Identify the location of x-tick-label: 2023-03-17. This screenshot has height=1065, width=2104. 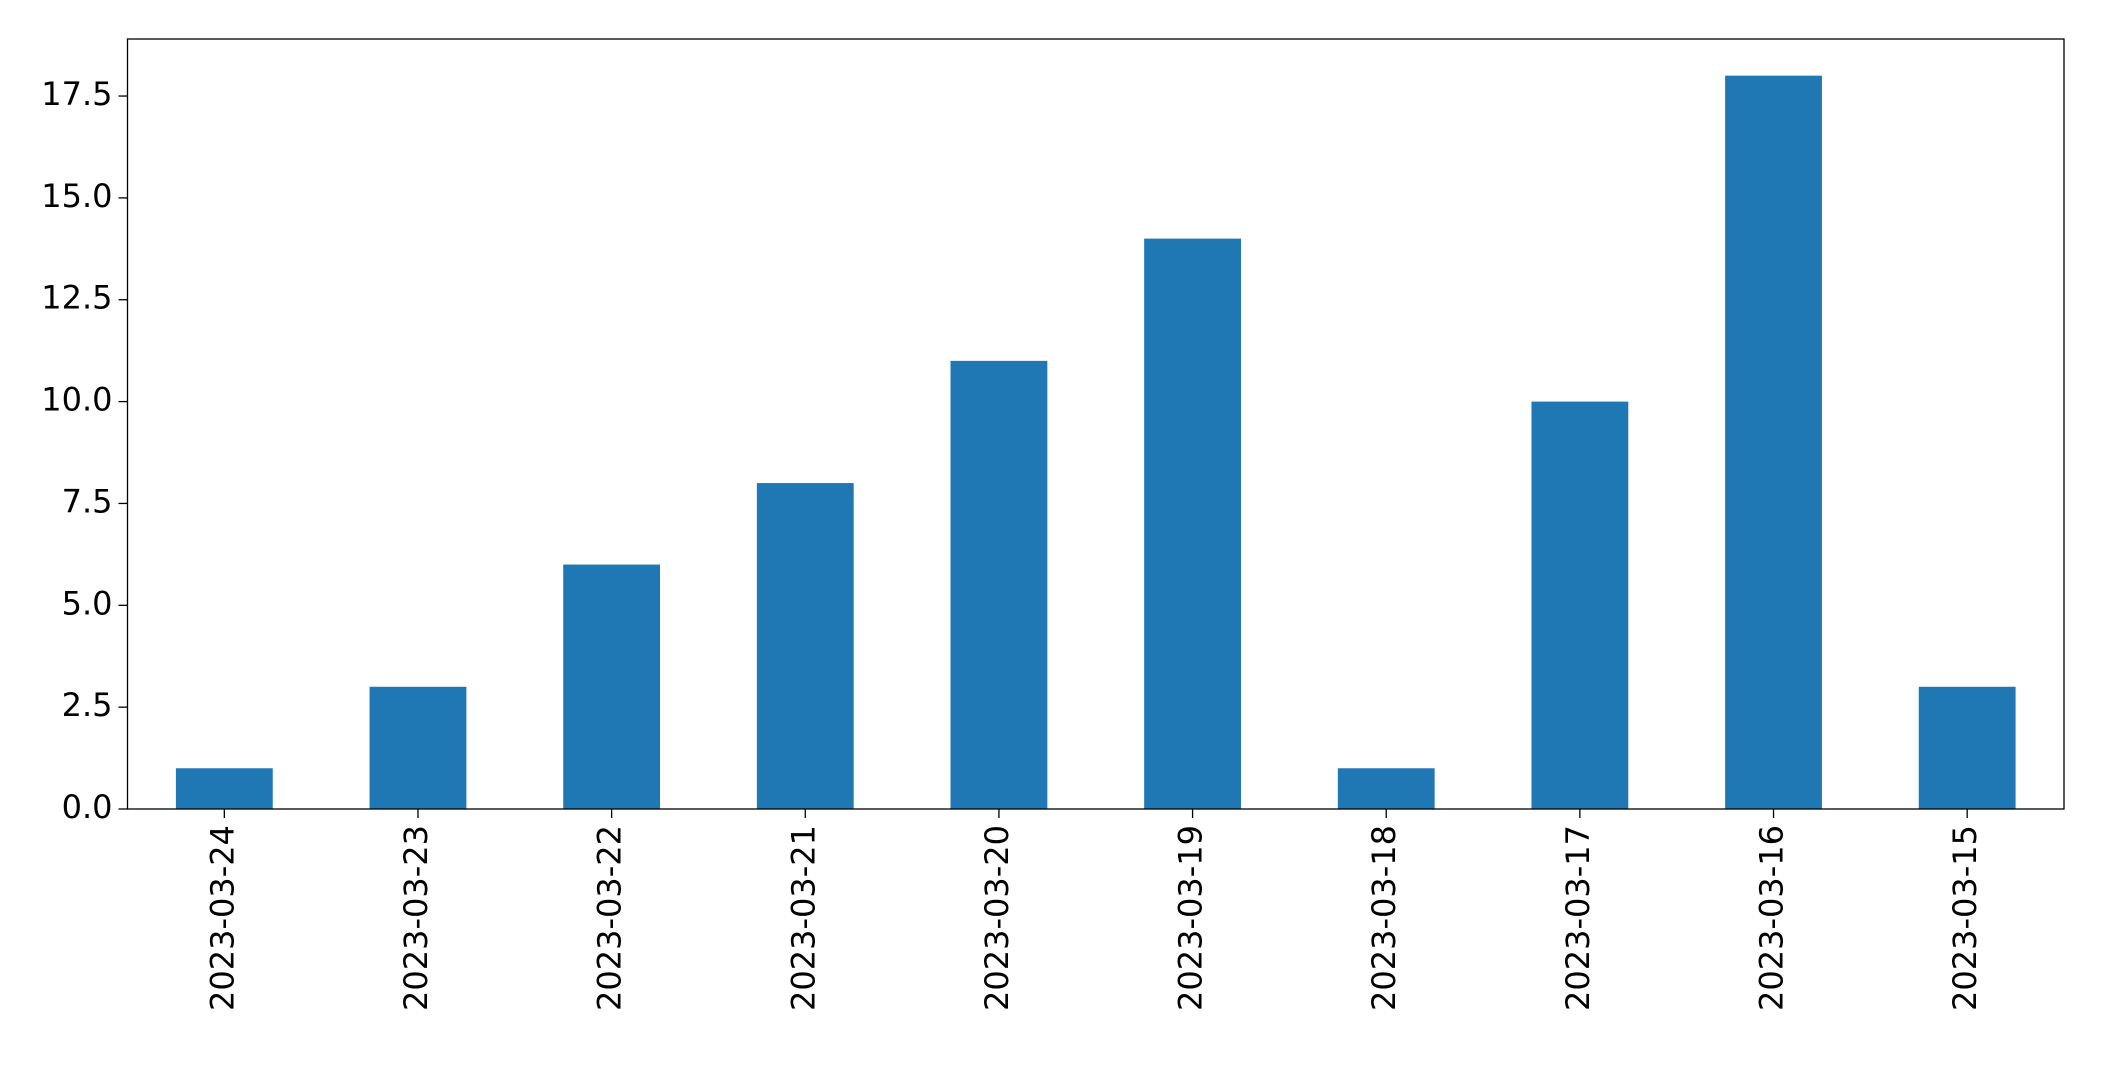
(1578, 918).